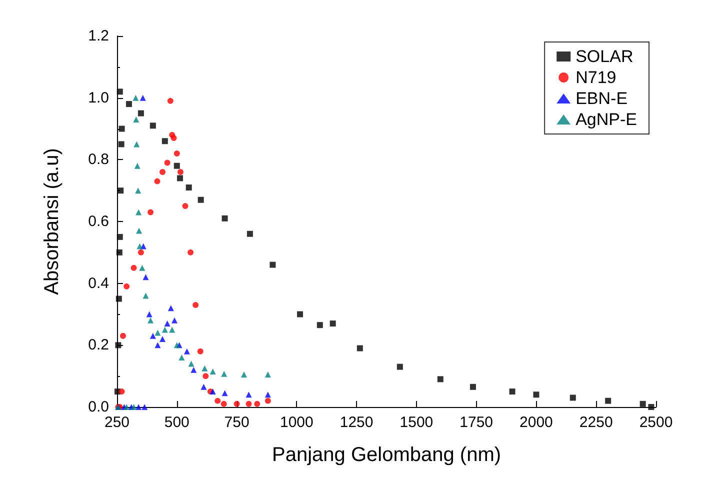 The height and width of the screenshot is (489, 717). What do you see at coordinates (98, 407) in the screenshot?
I see `y-tick-label: 0.0` at bounding box center [98, 407].